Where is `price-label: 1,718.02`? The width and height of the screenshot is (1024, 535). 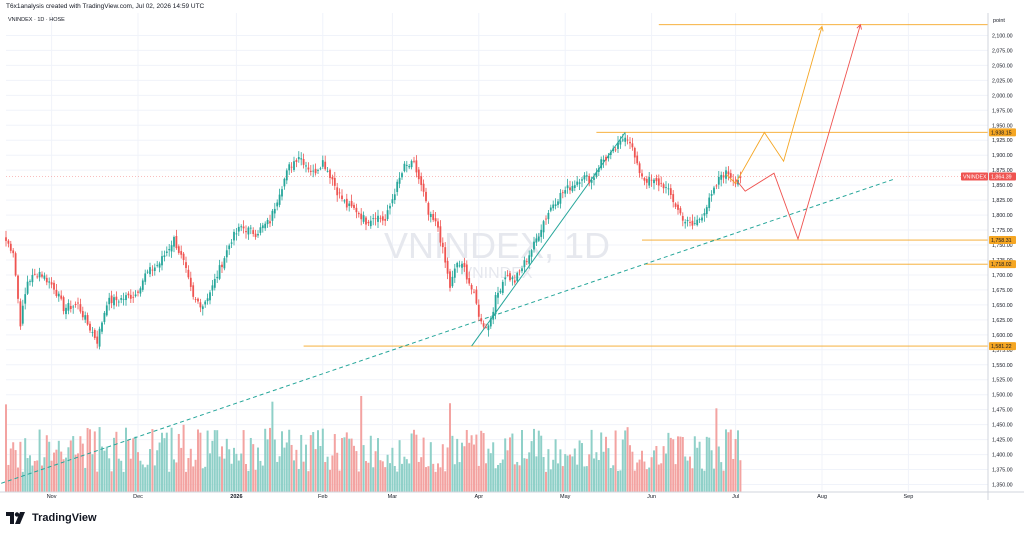
price-label: 1,718.02 is located at coordinates (1001, 265).